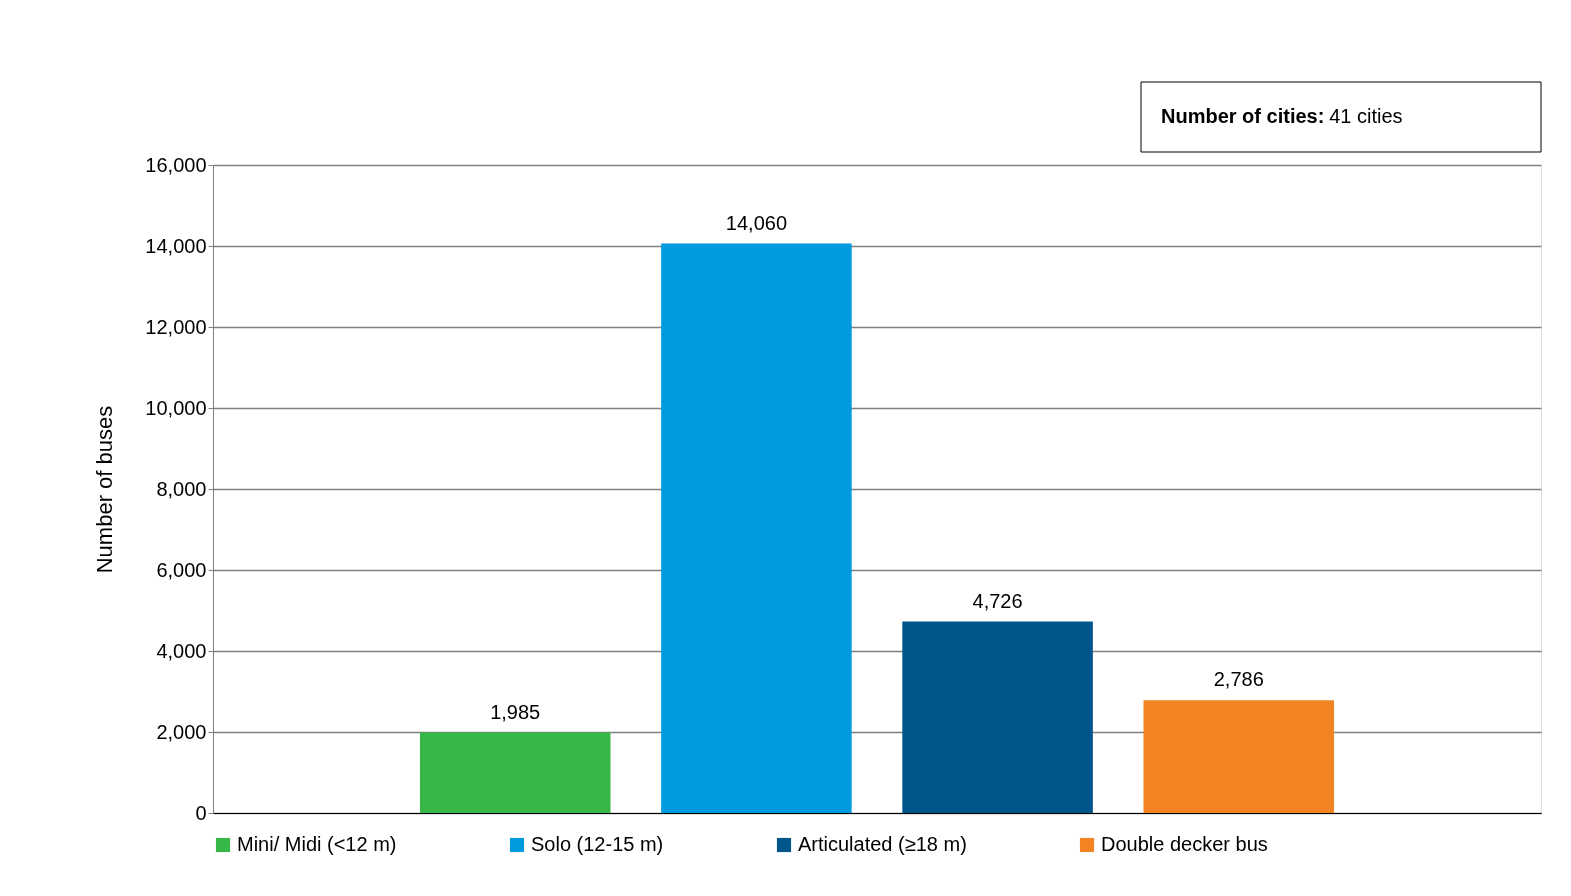  What do you see at coordinates (181, 569) in the screenshot?
I see `y-tick-label: 6,000` at bounding box center [181, 569].